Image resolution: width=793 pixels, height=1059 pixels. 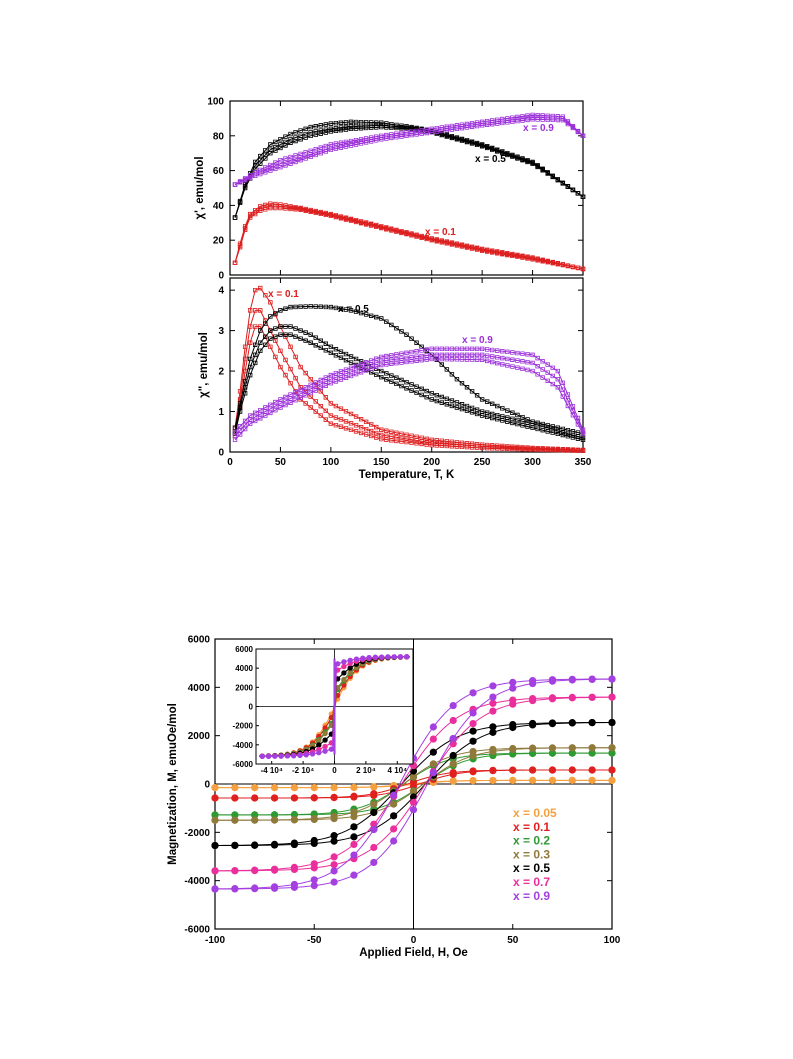 I want to click on y-tick-label: 3, so click(x=221, y=331).